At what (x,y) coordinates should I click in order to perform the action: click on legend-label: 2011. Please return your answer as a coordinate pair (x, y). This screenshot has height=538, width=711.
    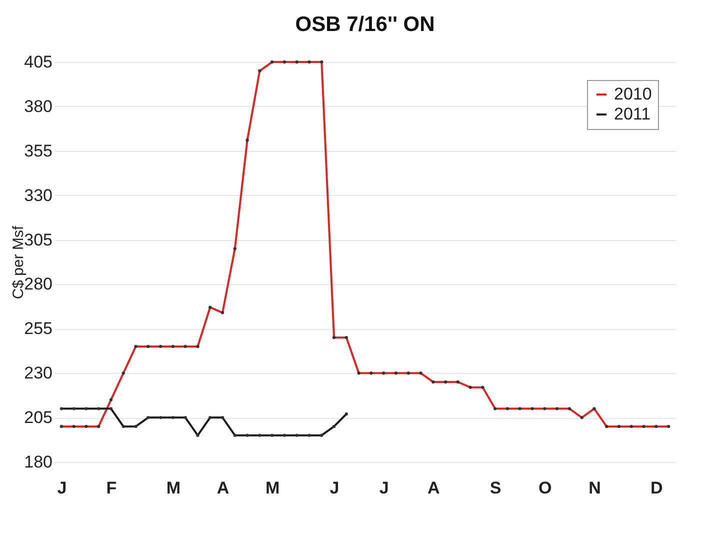
    Looking at the image, I should click on (632, 114).